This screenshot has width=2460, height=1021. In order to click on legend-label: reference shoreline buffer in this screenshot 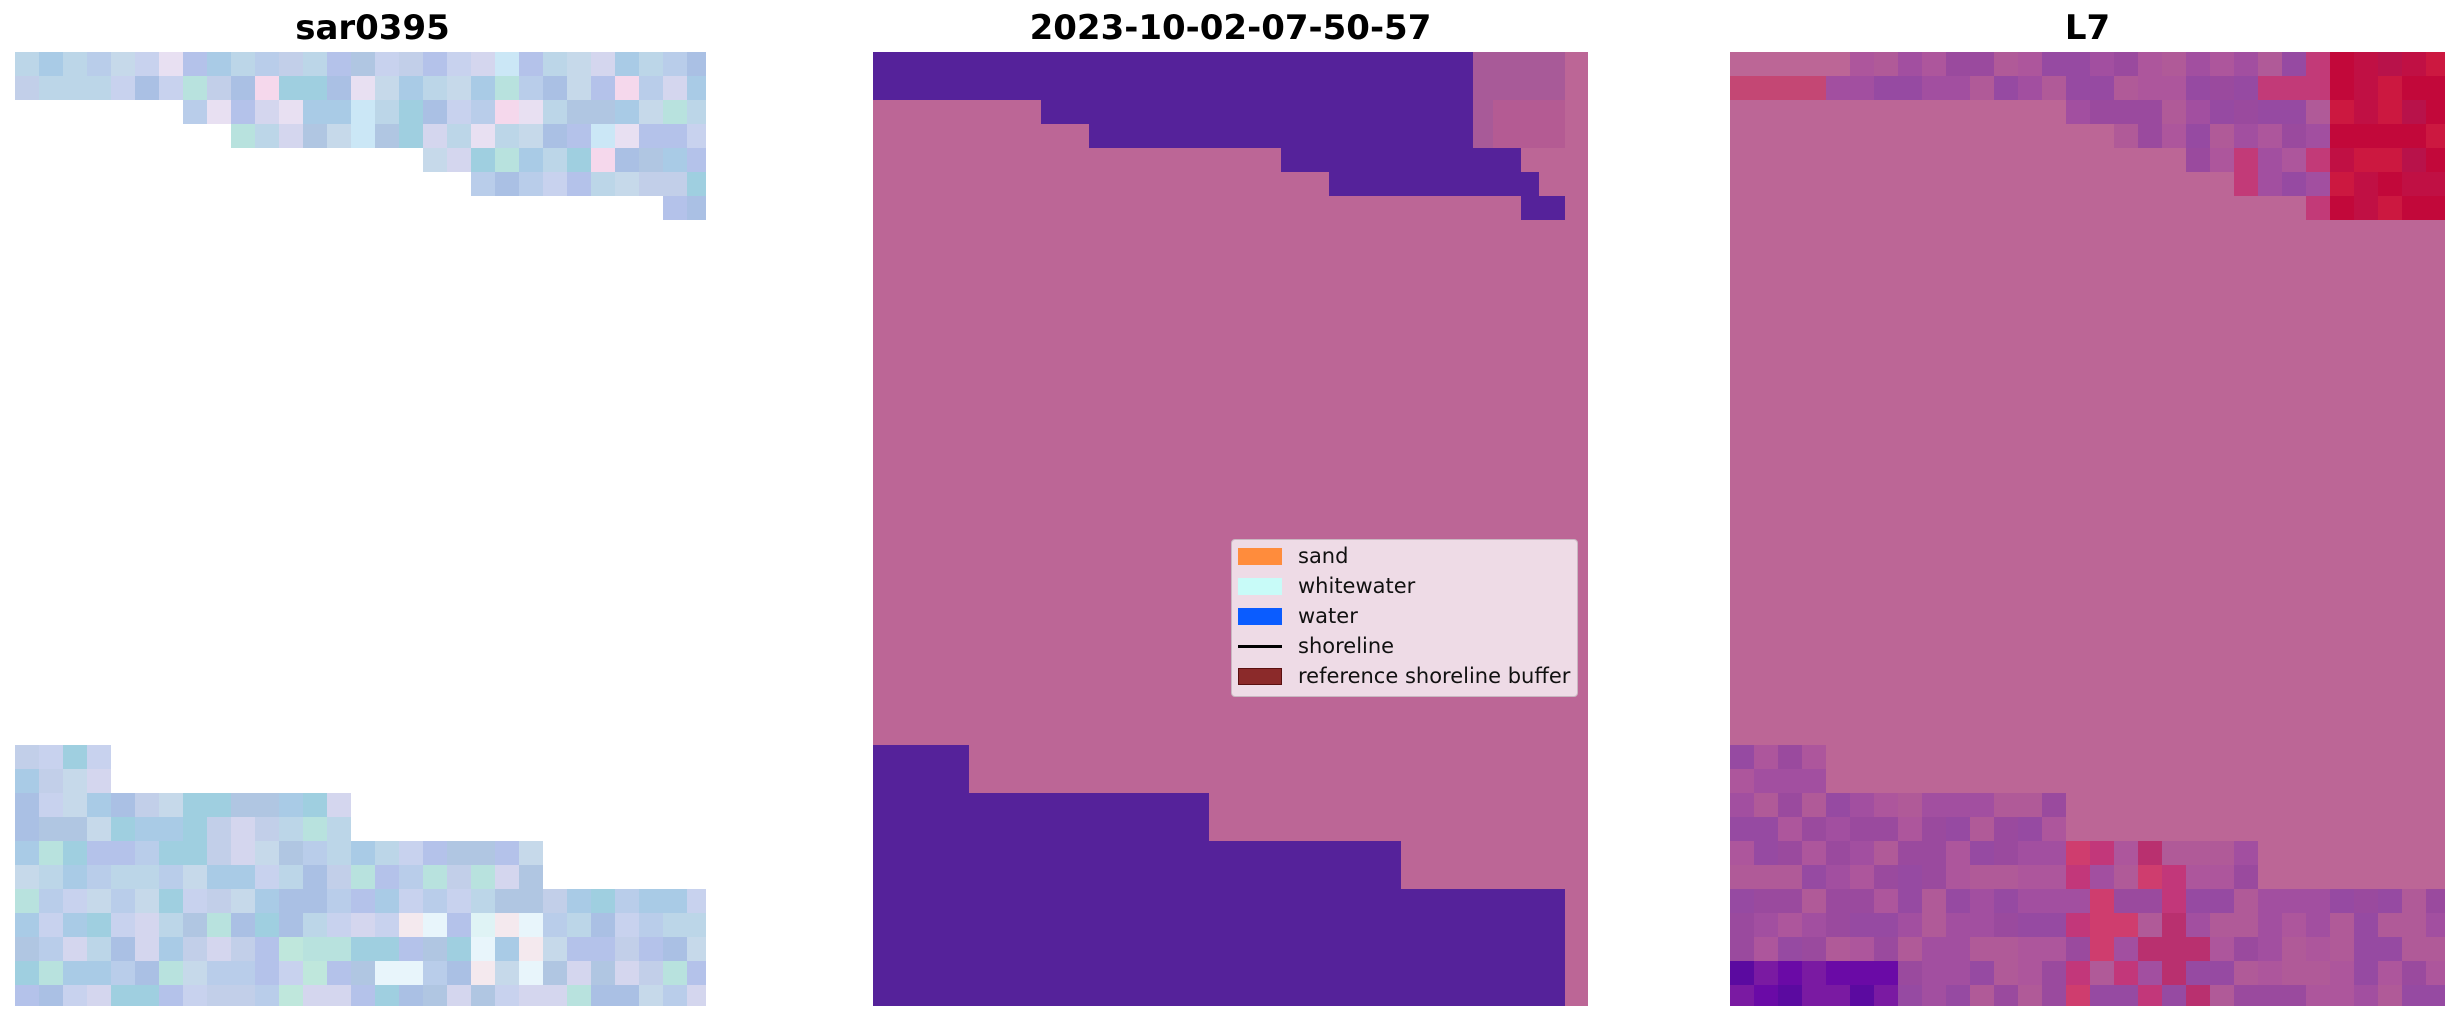, I will do `click(1434, 676)`.